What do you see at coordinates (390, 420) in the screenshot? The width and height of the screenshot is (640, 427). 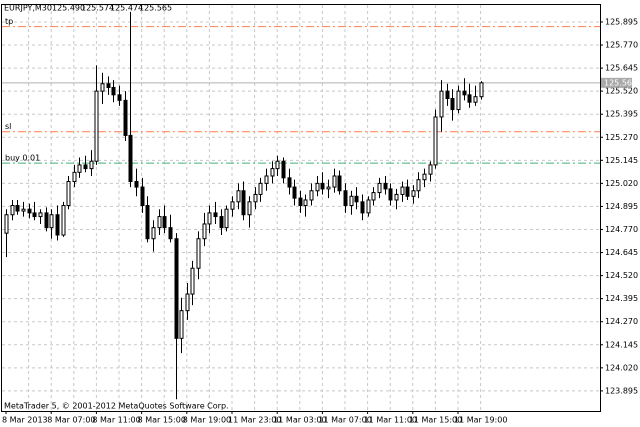 I see `x-tick-label: 11 Mar 11:00` at bounding box center [390, 420].